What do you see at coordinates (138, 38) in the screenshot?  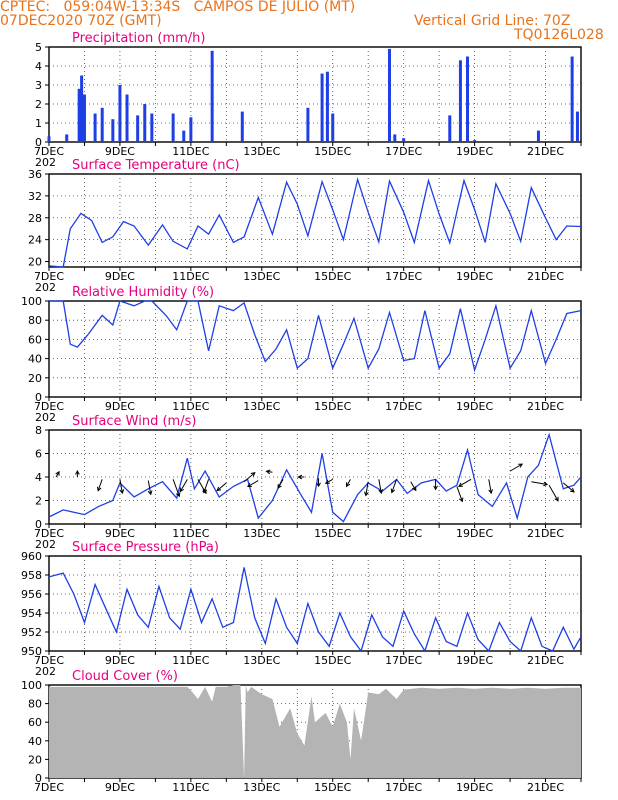 I see `precipitation-title: Precipitation (mm/h)` at bounding box center [138, 38].